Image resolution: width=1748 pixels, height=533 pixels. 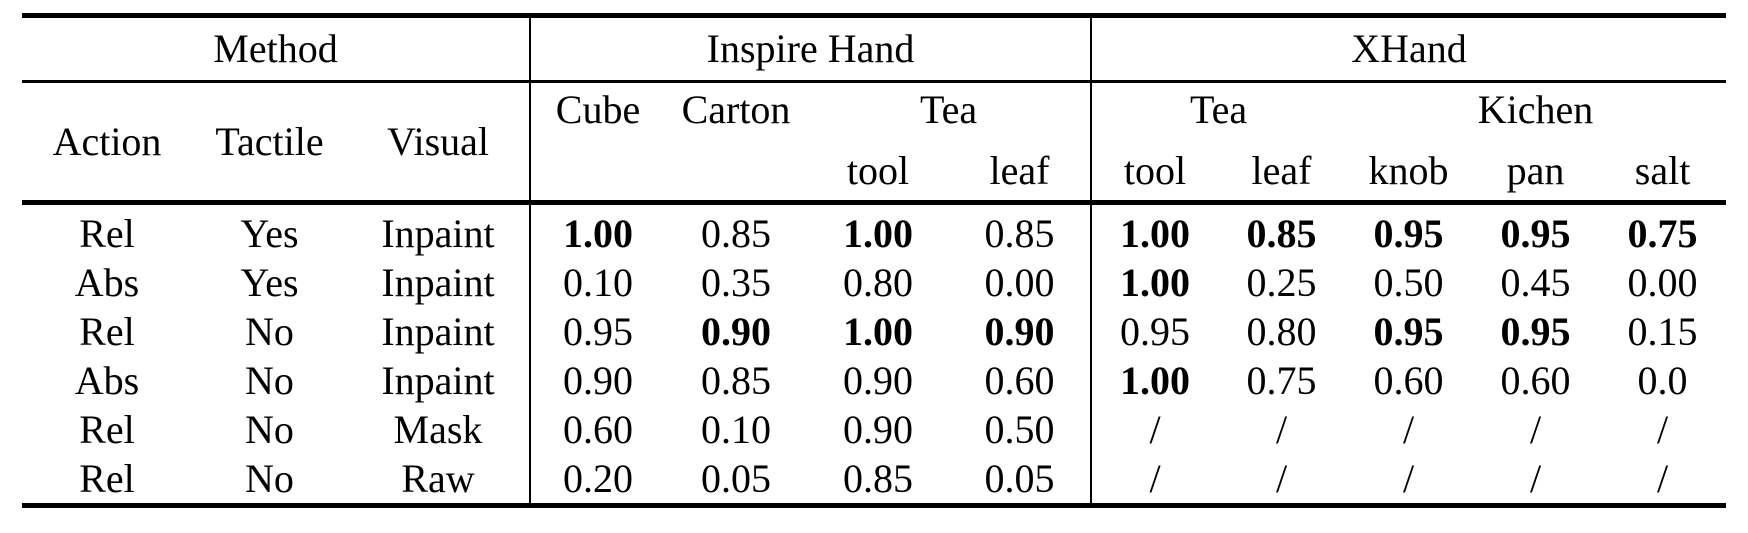 What do you see at coordinates (438, 429) in the screenshot?
I see `cell-visual: Mask` at bounding box center [438, 429].